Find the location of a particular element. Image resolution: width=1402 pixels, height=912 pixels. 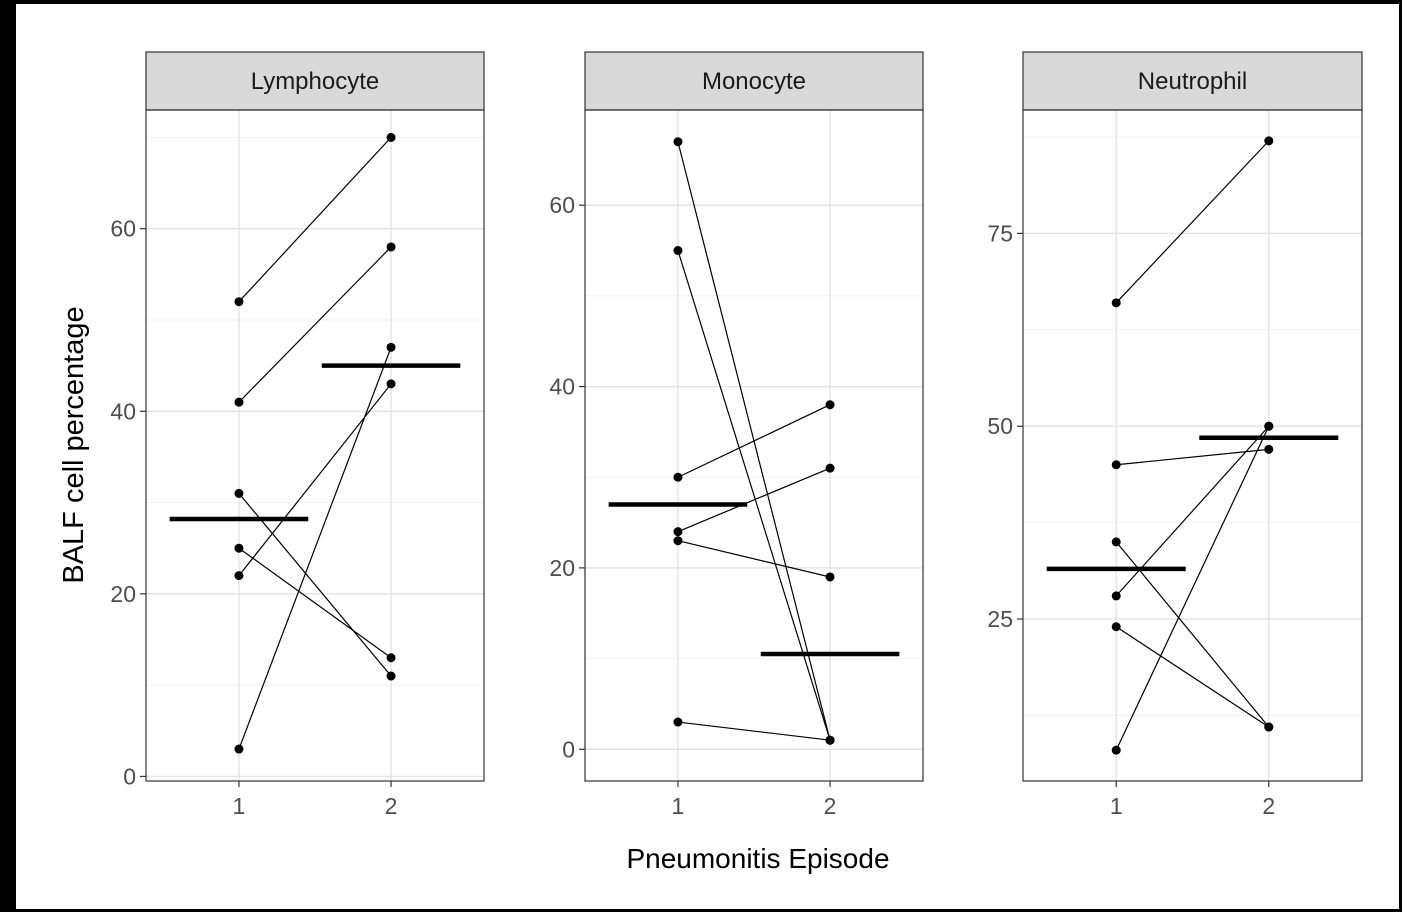

facet-title: Lymphocyte is located at coordinates (315, 81).